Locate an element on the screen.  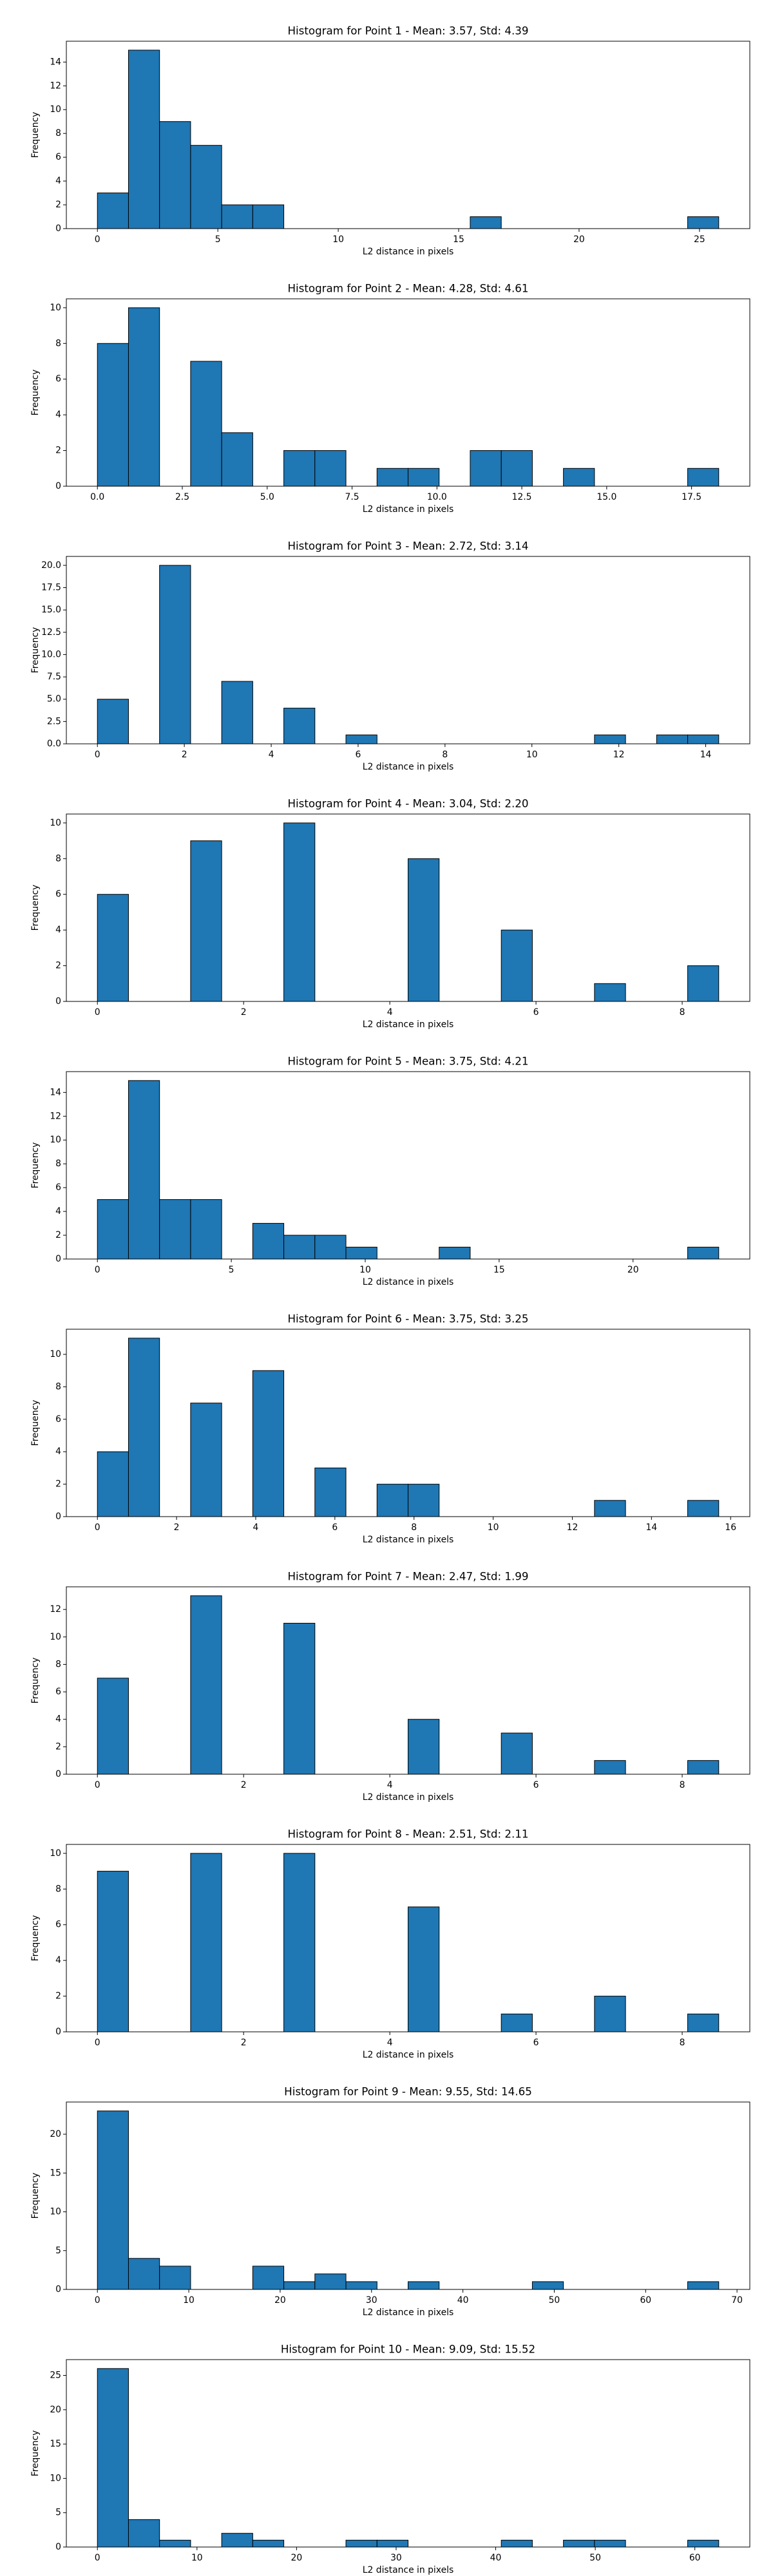
y-tick-label: 12 is located at coordinates (55, 85).